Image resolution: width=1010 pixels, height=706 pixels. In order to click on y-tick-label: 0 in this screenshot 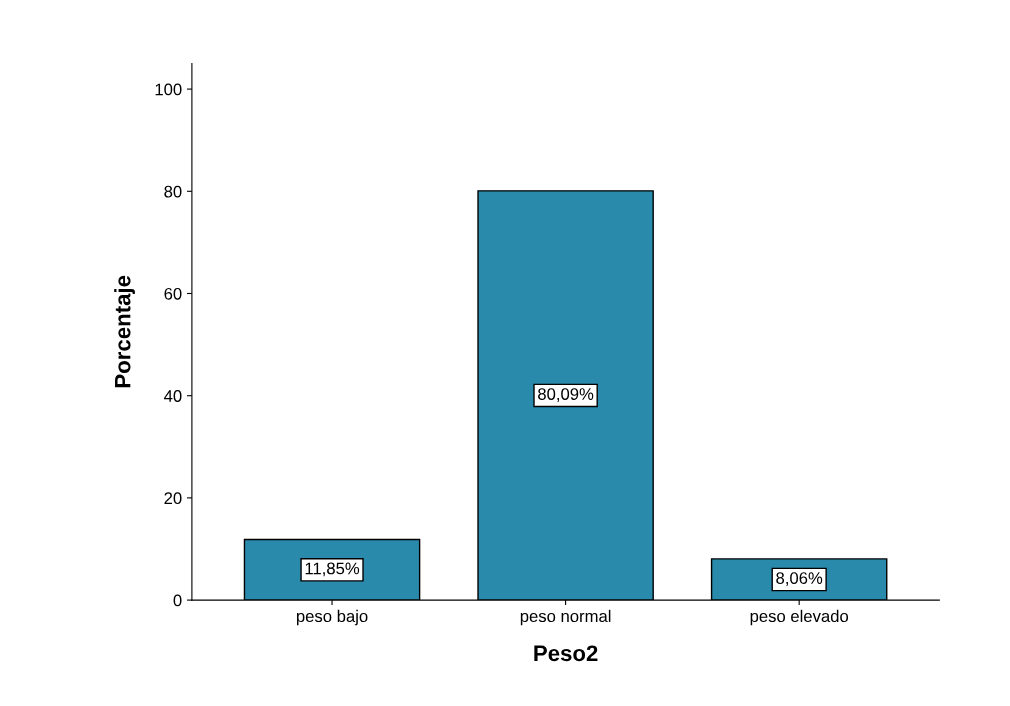, I will do `click(177, 600)`.